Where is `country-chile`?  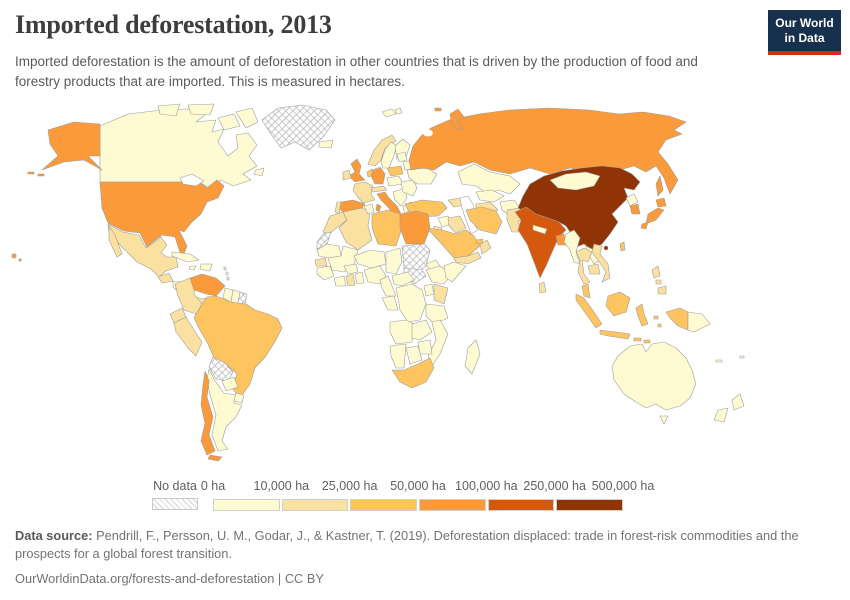 country-chile is located at coordinates (208, 413).